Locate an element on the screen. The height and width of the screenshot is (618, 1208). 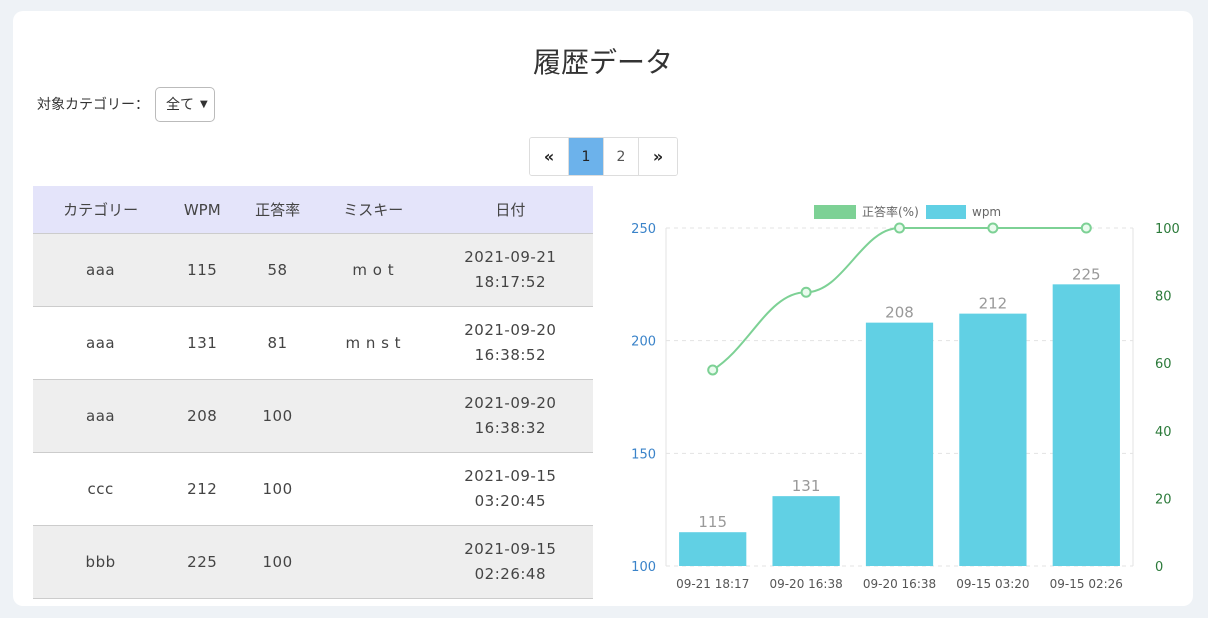
page-2-button: 2 is located at coordinates (621, 156).